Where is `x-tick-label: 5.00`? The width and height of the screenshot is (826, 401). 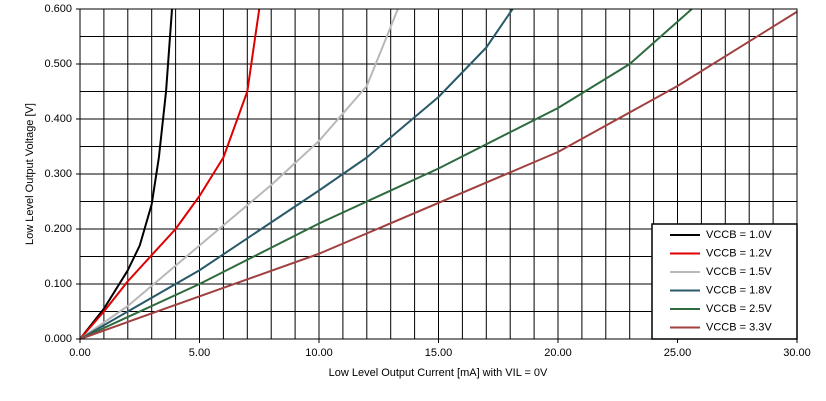 x-tick-label: 5.00 is located at coordinates (199, 353).